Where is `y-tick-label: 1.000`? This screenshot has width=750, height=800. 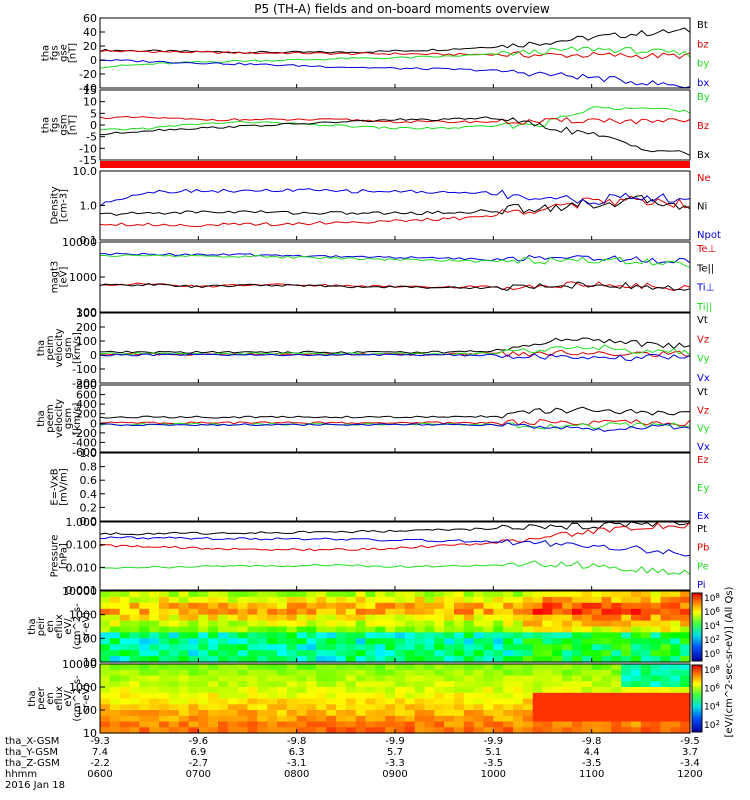
y-tick-label: 1.000 is located at coordinates (82, 522).